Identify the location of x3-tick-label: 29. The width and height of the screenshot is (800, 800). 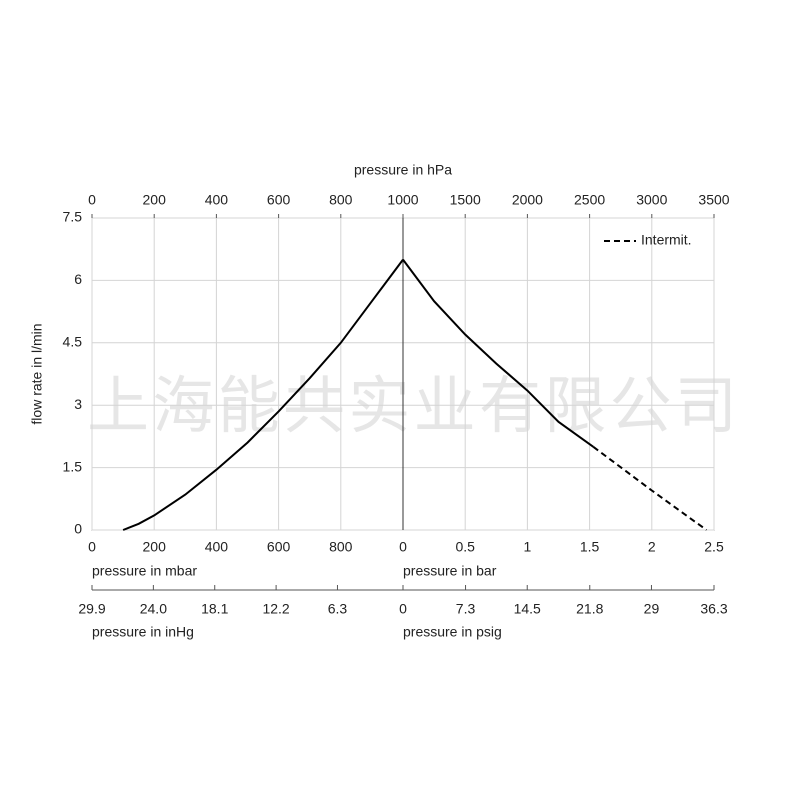
(652, 609).